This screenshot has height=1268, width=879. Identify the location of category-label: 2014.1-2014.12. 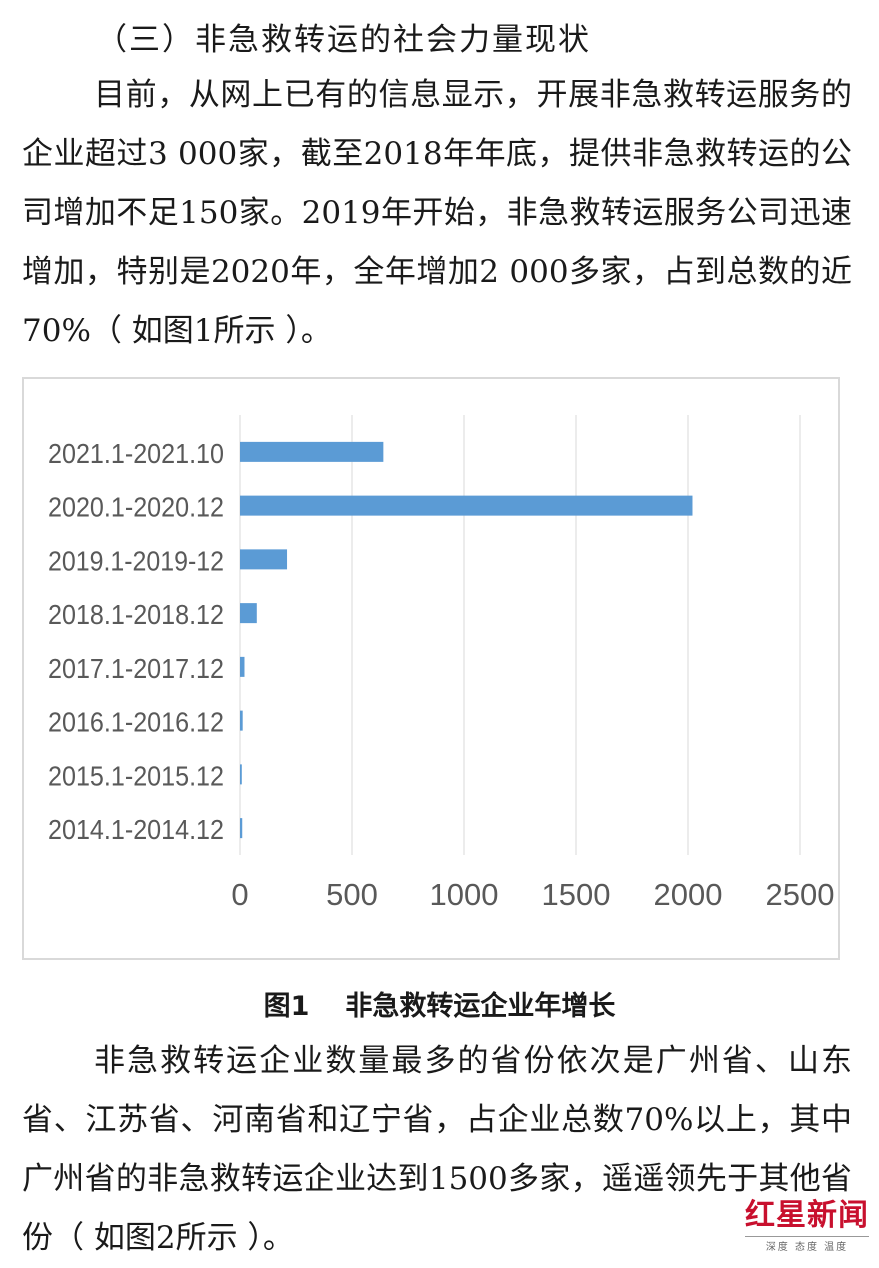
(136, 829).